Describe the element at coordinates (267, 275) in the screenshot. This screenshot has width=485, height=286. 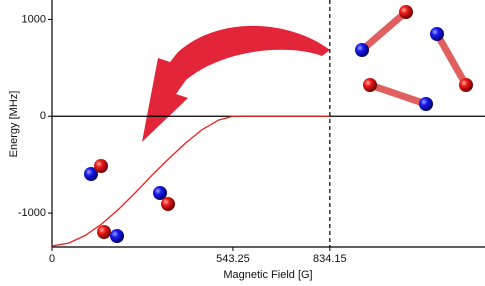
I see `x-axis-label: Magnetic Field [G]` at that location.